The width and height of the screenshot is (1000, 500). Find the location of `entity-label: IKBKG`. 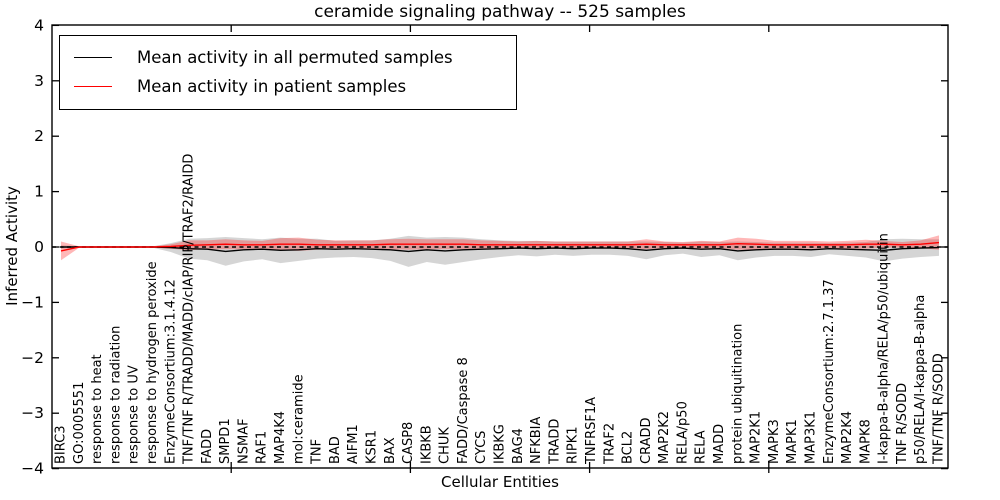

entity-label: IKBKG is located at coordinates (500, 444).